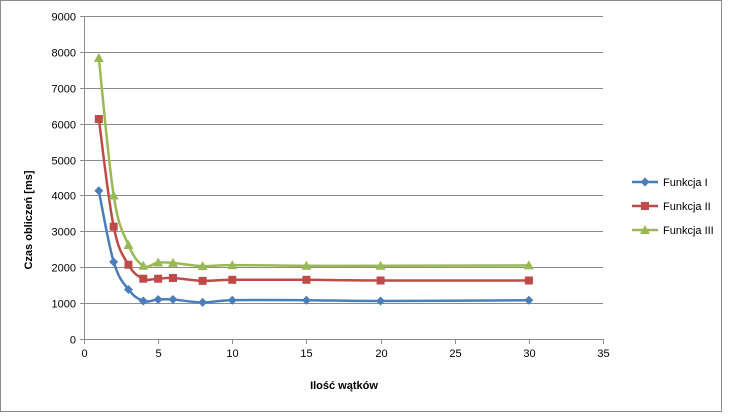 The height and width of the screenshot is (417, 730). I want to click on y-tick-label: 4000, so click(64, 197).